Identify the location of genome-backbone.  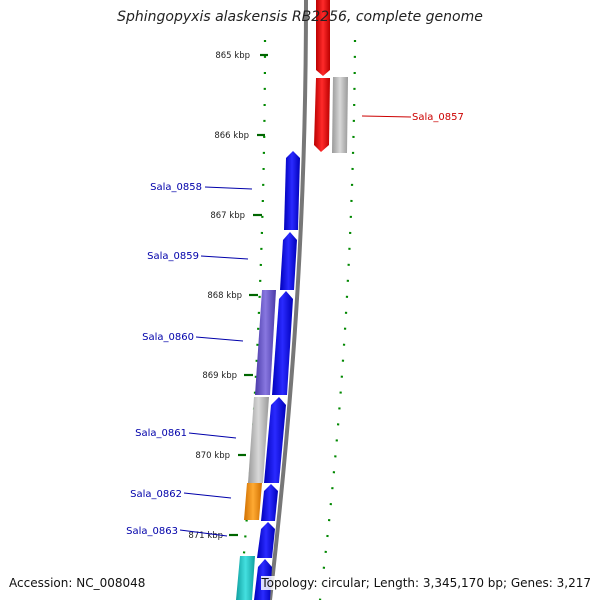
(288, 300).